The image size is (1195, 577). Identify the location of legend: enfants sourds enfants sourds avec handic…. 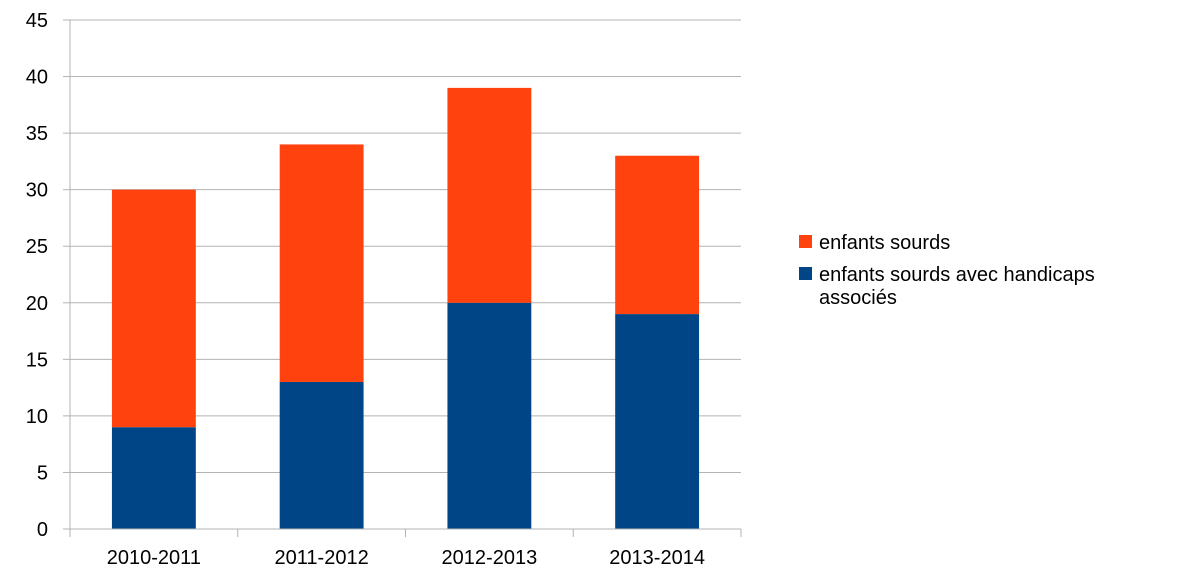
(947, 270).